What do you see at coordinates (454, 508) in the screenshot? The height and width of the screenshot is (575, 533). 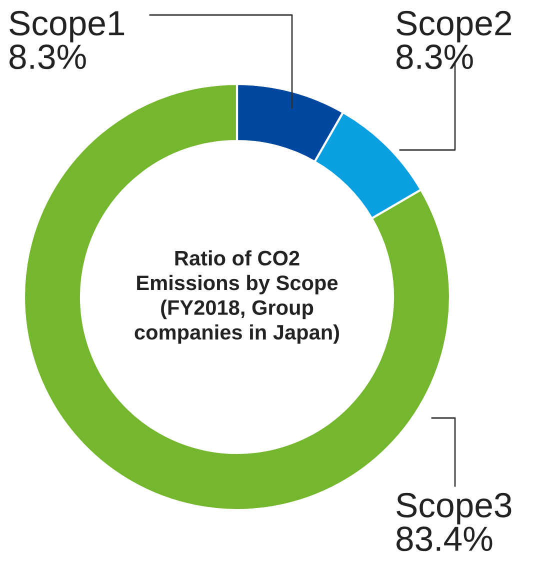 I see `slice-label: Scope3` at bounding box center [454, 508].